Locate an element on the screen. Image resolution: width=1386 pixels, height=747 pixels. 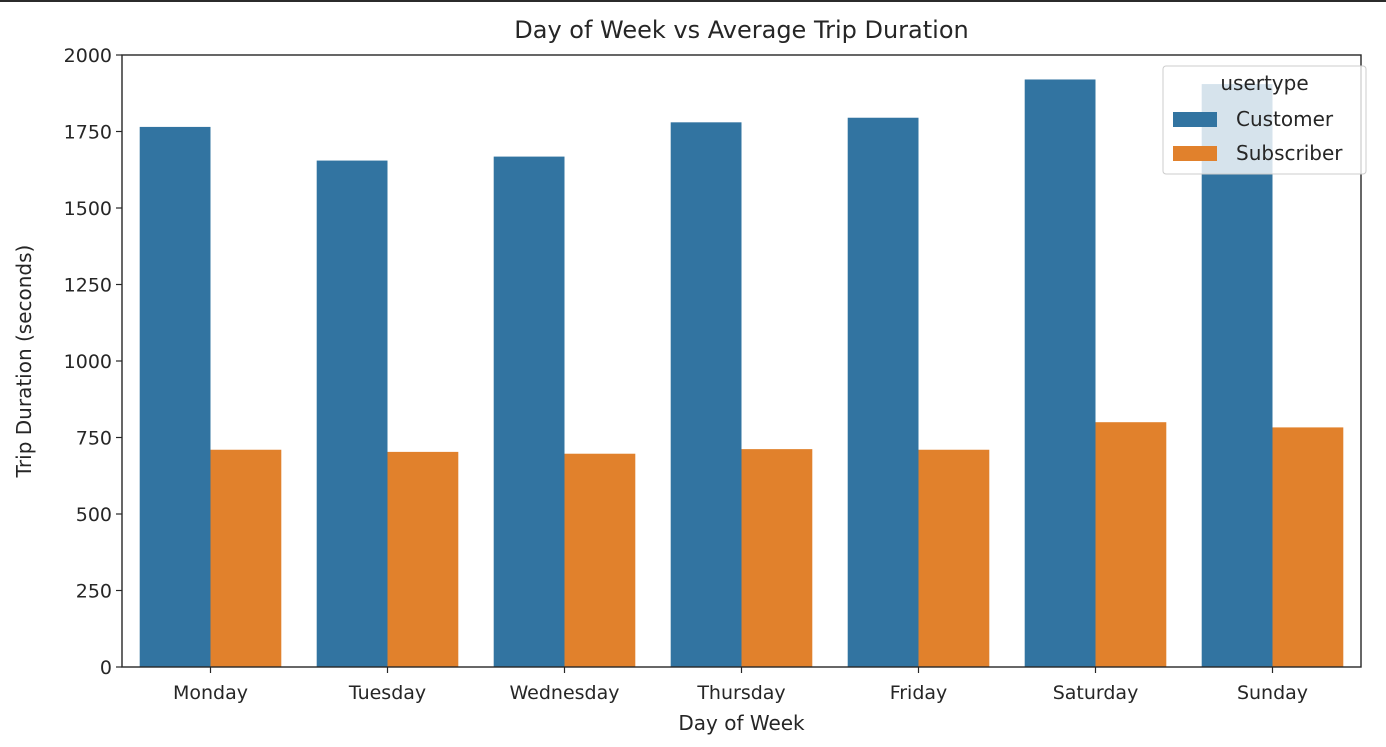
bar-subscriber-thursday is located at coordinates (777, 558).